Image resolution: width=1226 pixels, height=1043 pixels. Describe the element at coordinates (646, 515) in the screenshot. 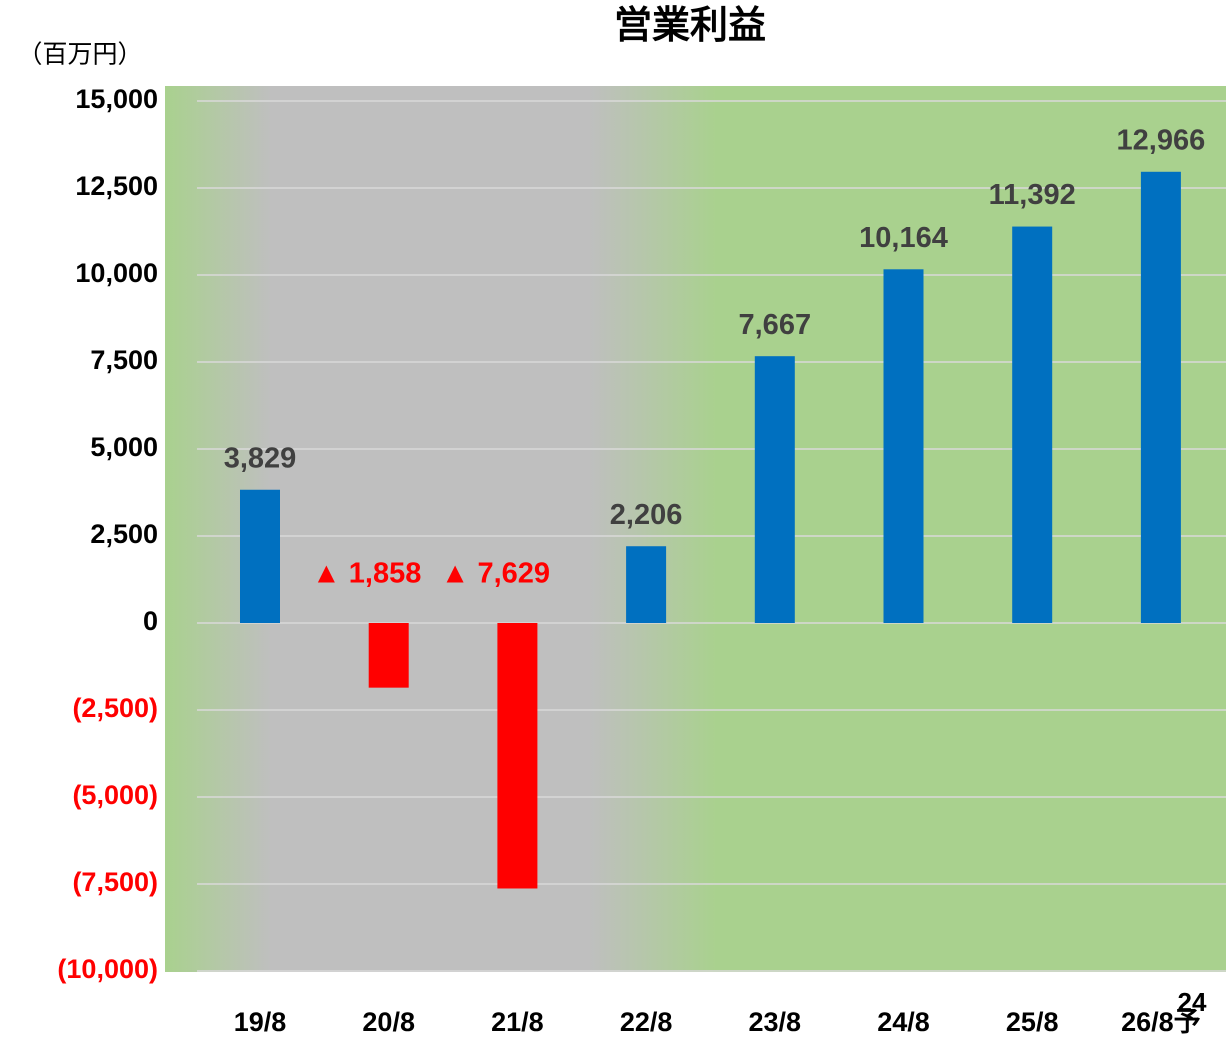

I see `data-label: 2,206` at that location.